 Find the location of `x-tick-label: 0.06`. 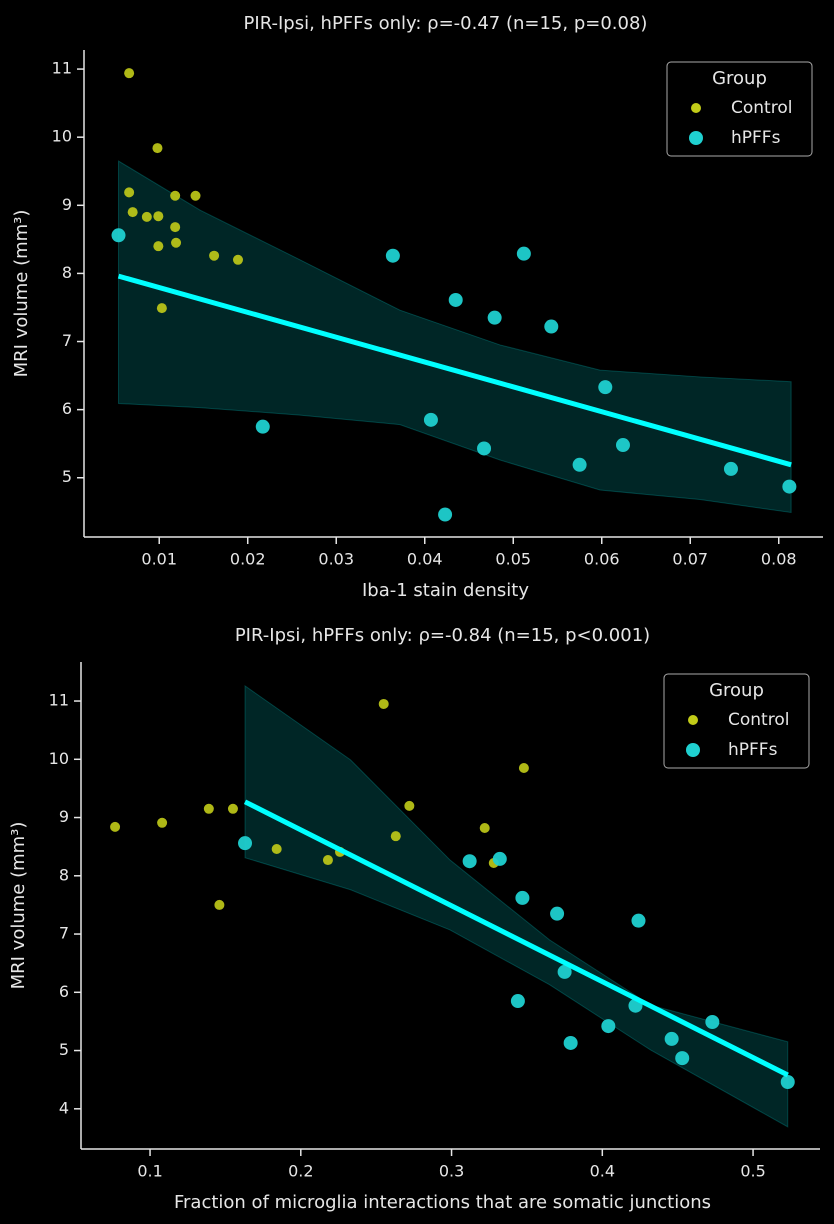

x-tick-label: 0.06 is located at coordinates (602, 559).